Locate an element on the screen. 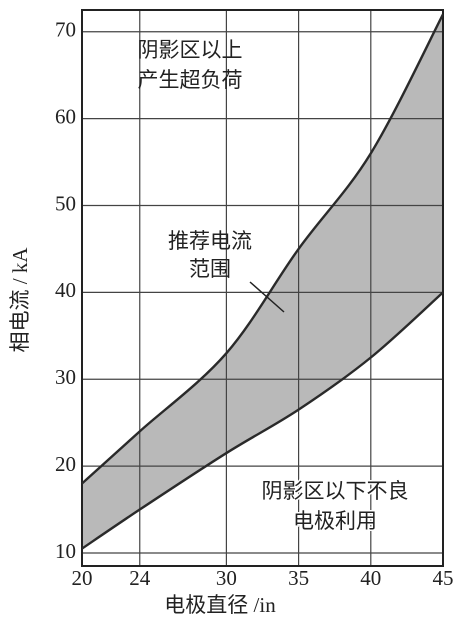 This screenshot has width=458, height=622. y-axis-label: 相电流 / kA is located at coordinates (20, 300).